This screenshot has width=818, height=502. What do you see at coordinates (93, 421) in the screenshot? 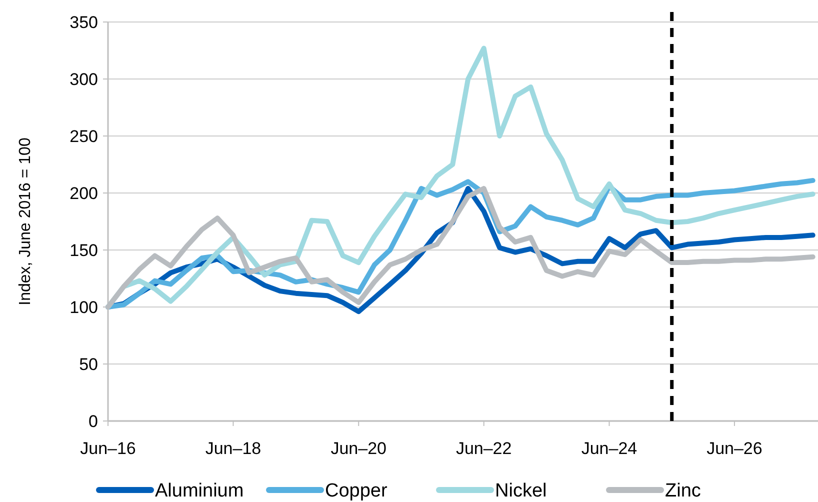
I see `y-tick-label: 0` at bounding box center [93, 421].